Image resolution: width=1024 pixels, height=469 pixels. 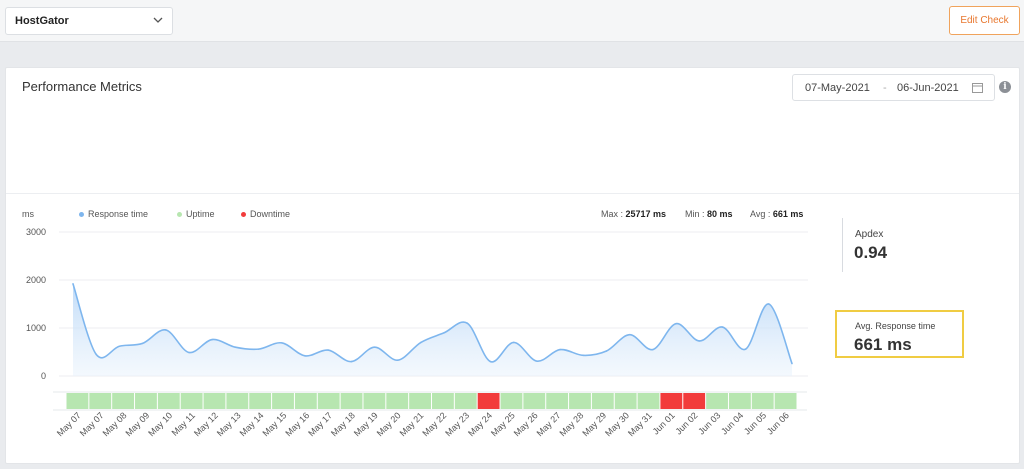 I want to click on avg-response-value: 661 ms, so click(x=883, y=344).